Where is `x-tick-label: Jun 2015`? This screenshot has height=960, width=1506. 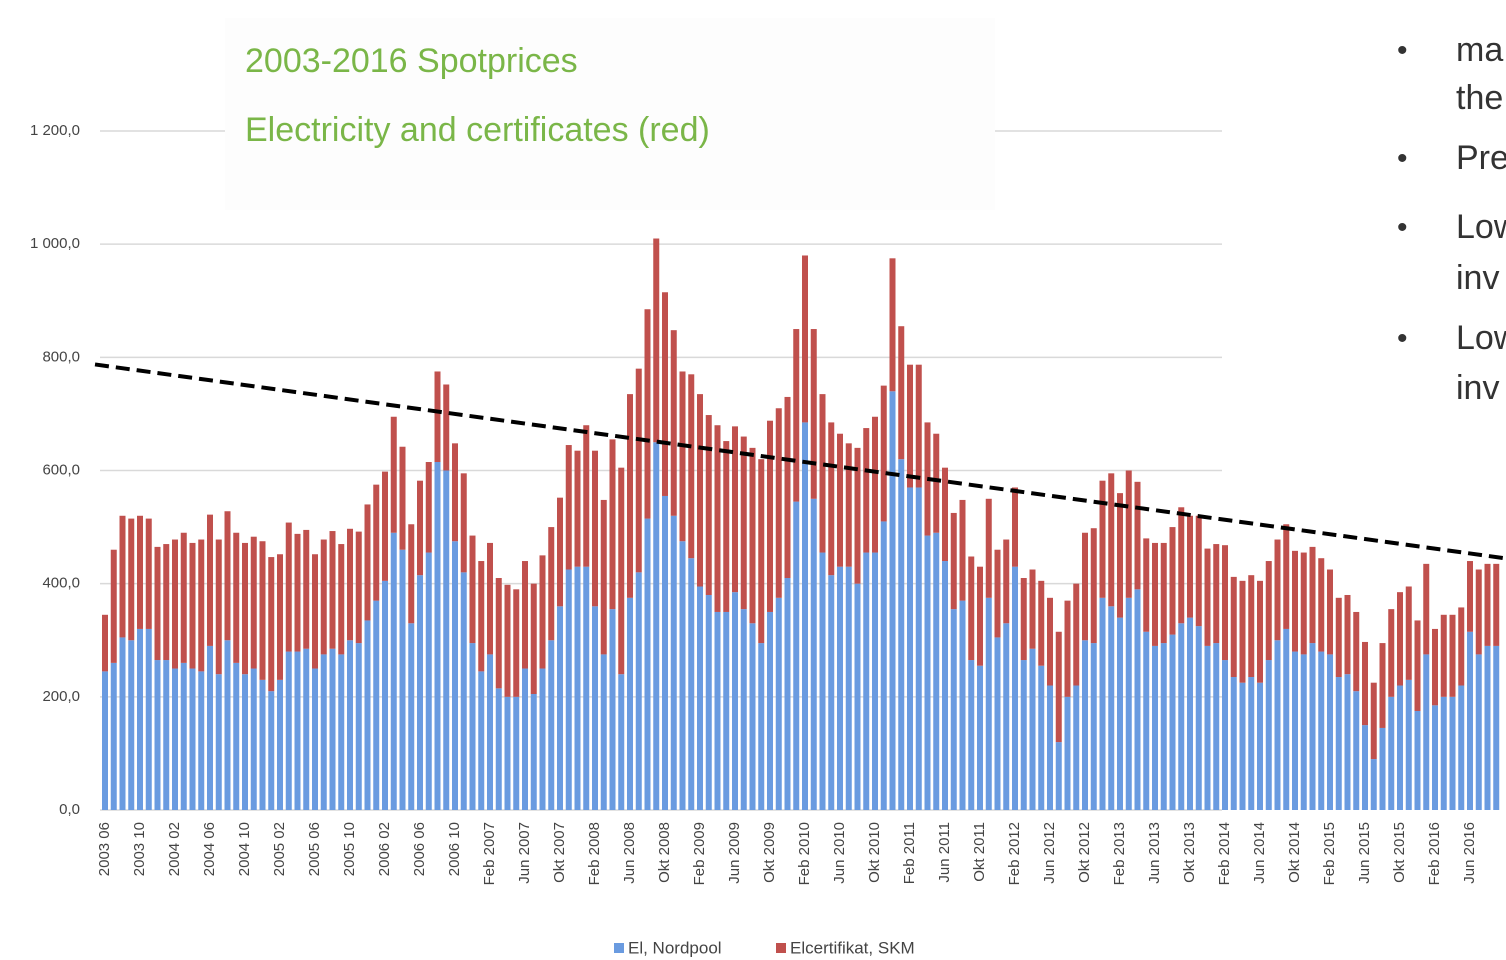 x-tick-label: Jun 2015 is located at coordinates (1364, 853).